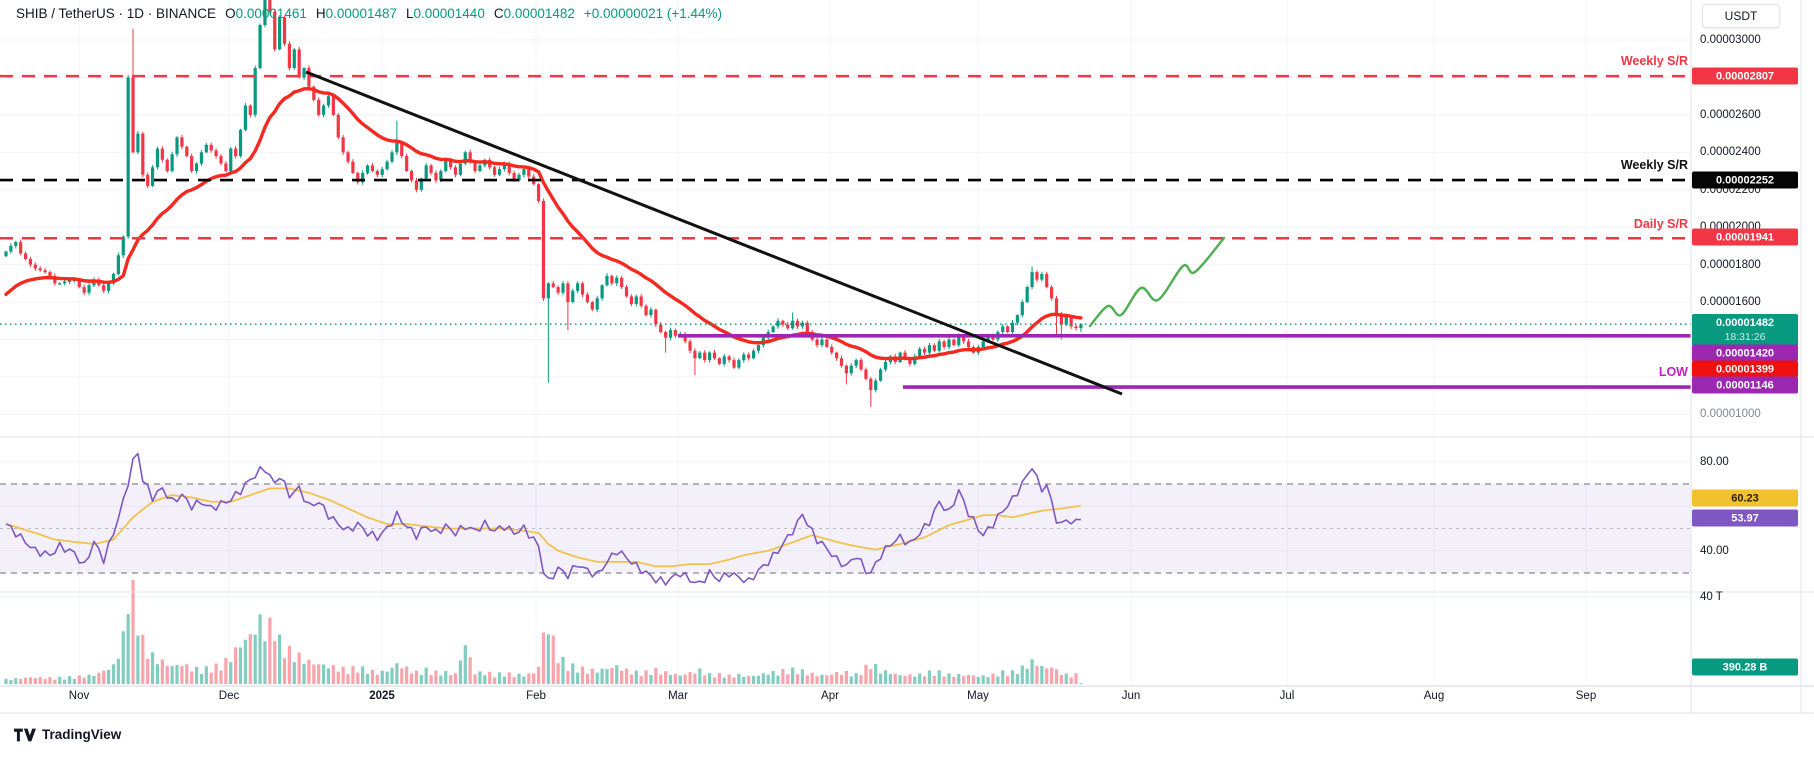 This screenshot has height=758, width=1814. Describe the element at coordinates (1730, 414) in the screenshot. I see `price-scale-tick: 0.00001000` at that location.